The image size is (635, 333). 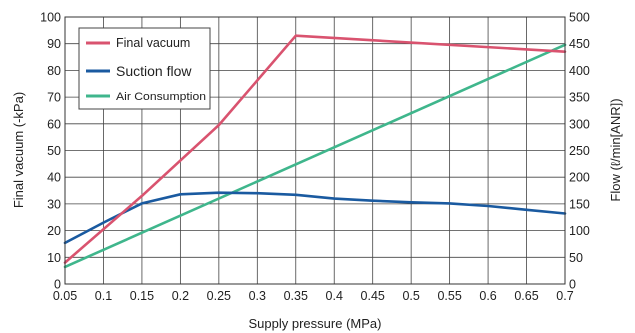 I want to click on x-tick-label: 0.6, so click(x=487, y=296).